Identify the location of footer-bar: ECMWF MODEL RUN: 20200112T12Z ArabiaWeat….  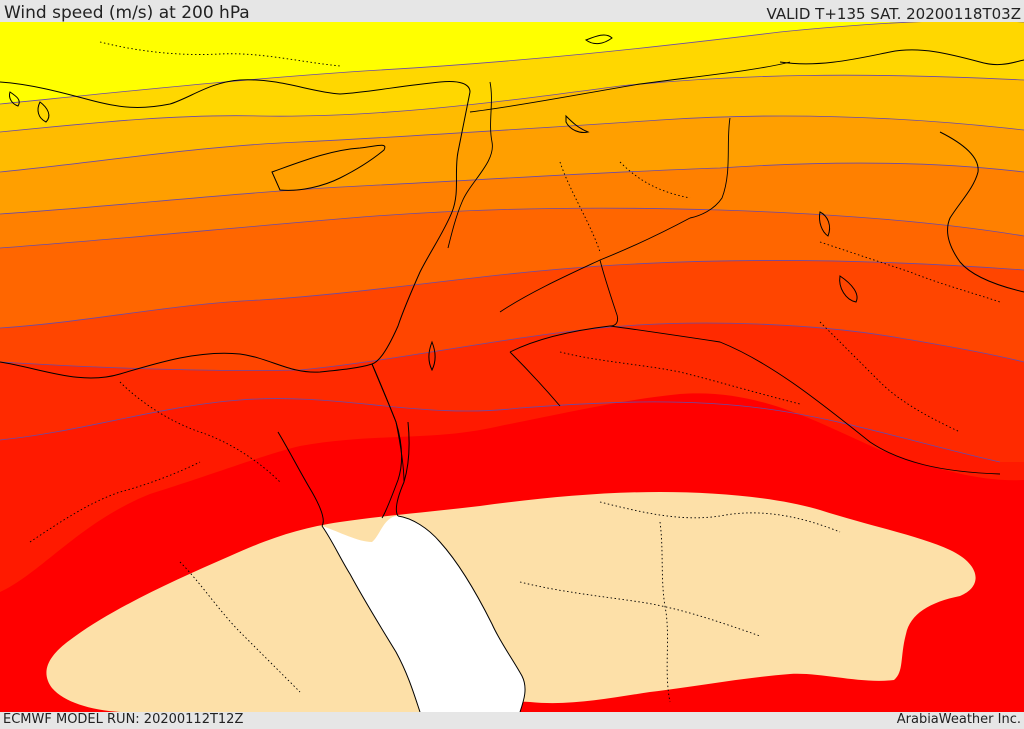
(512, 720).